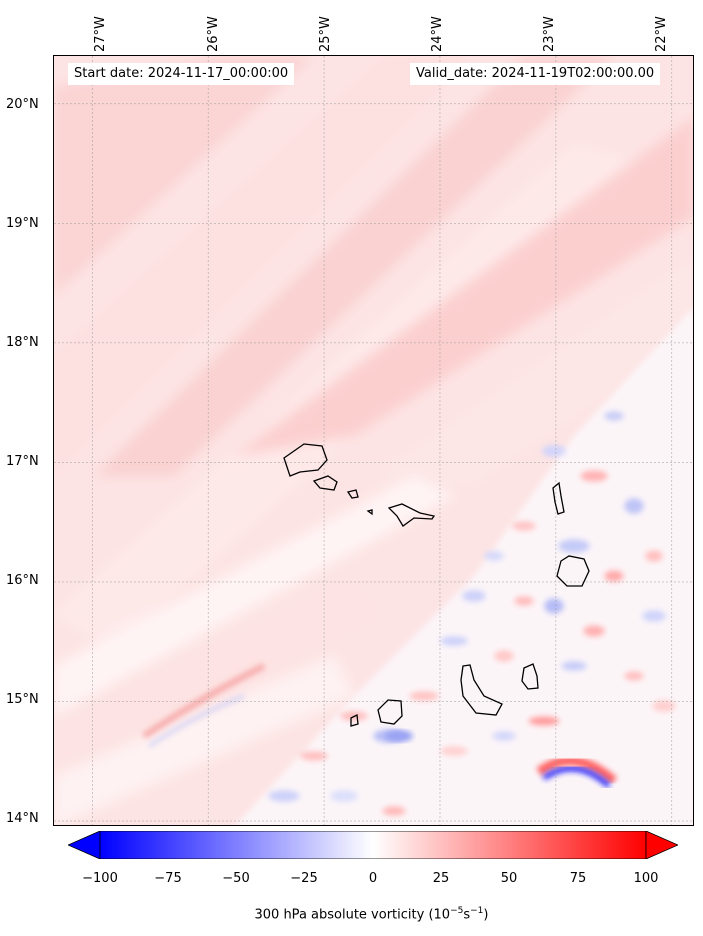  I want to click on island-sao-vicente, so click(325, 483).